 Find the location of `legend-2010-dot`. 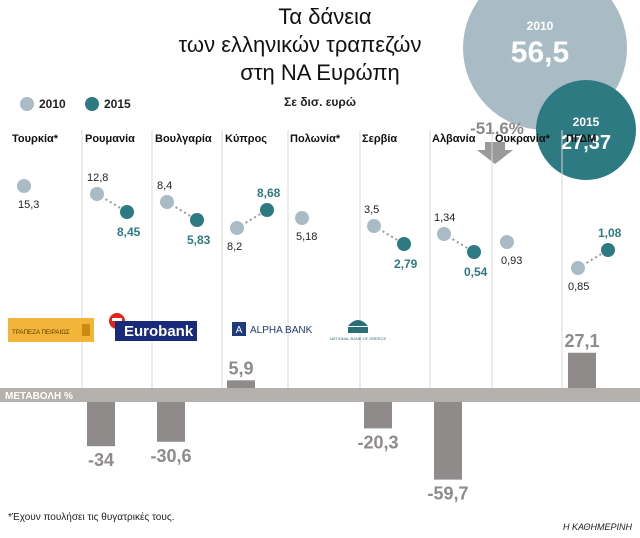

legend-2010-dot is located at coordinates (27, 104).